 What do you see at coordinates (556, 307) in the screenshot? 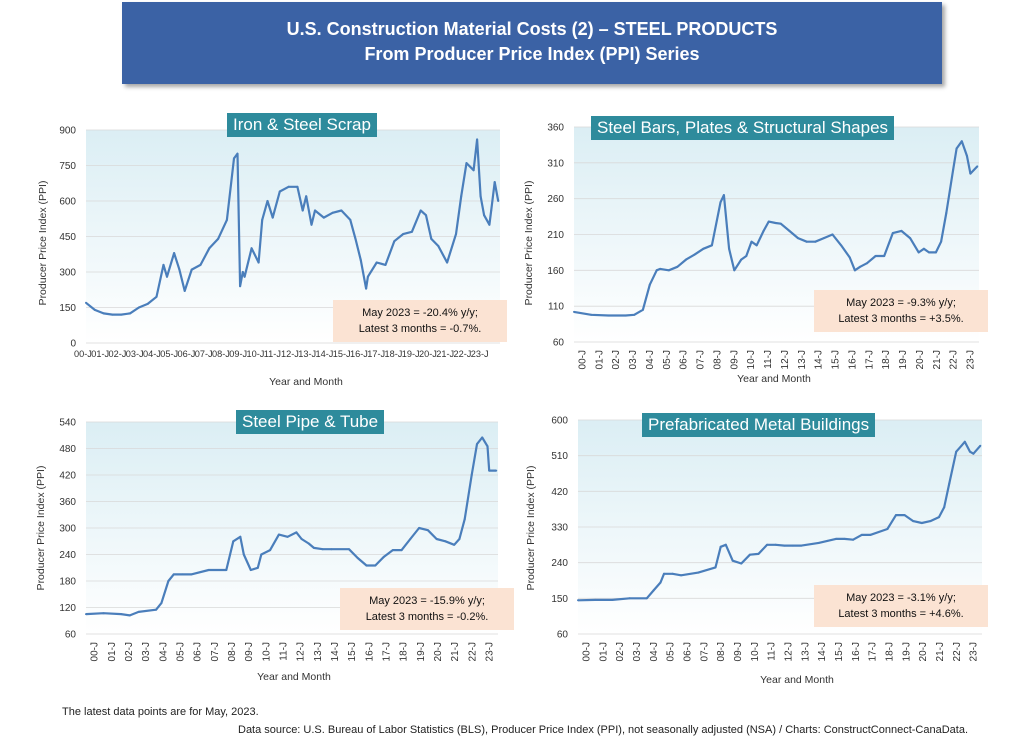
I see `y-tick-label: 110` at bounding box center [556, 307].